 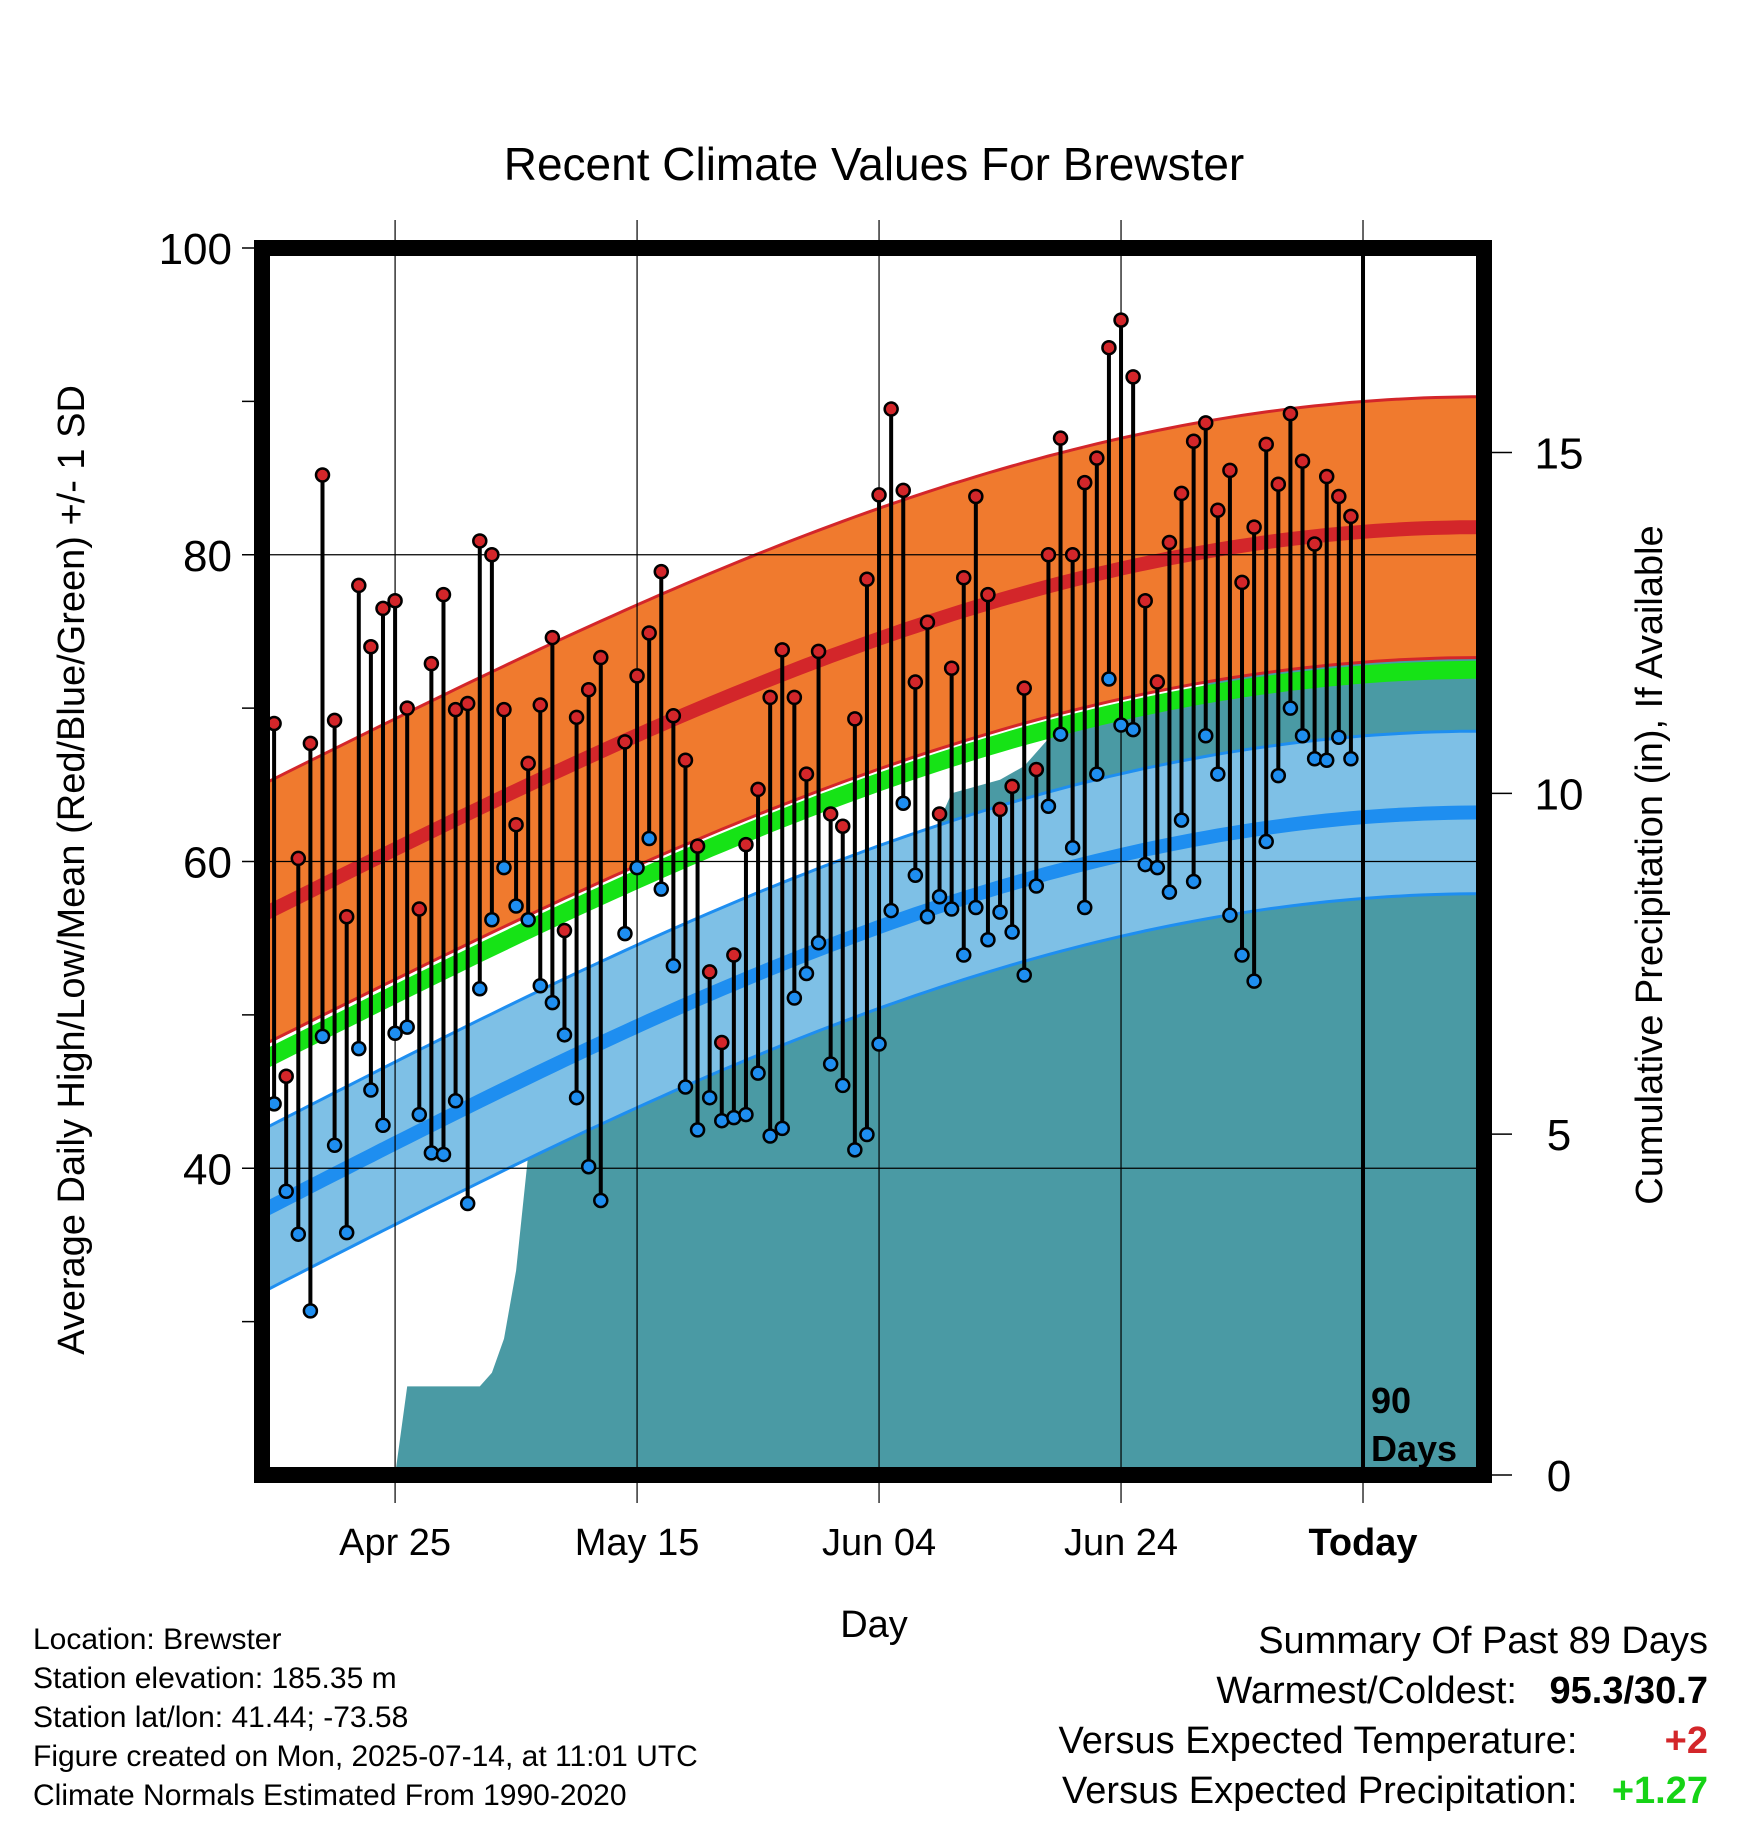 What do you see at coordinates (873, 591) in the screenshot?
I see `high-band-upper-edge` at bounding box center [873, 591].